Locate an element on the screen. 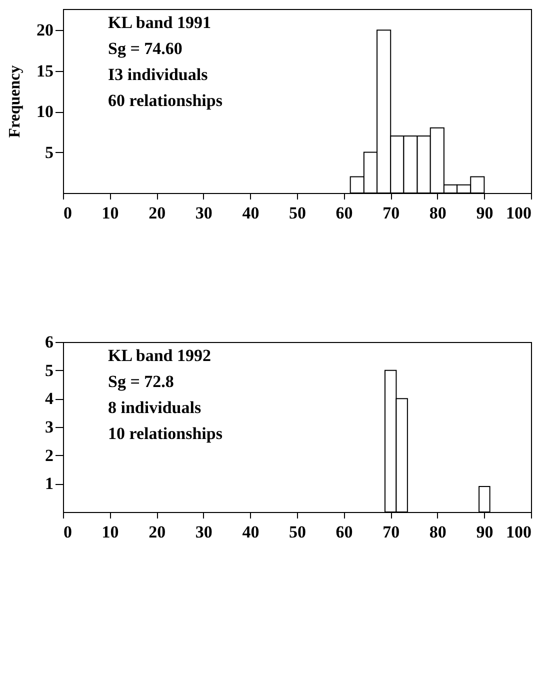 The image size is (552, 678). y-tick-label: 3 is located at coordinates (49, 427).